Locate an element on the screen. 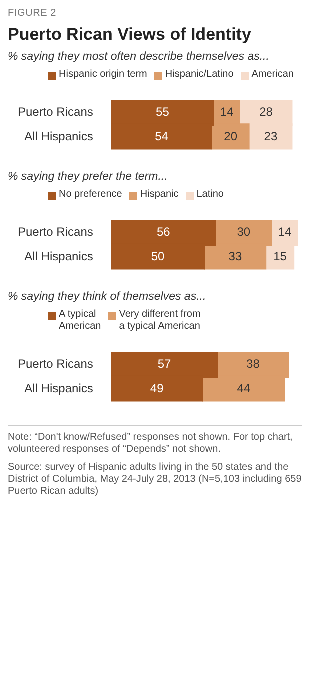 The height and width of the screenshot is (693, 310). data-label: 23 is located at coordinates (271, 137).